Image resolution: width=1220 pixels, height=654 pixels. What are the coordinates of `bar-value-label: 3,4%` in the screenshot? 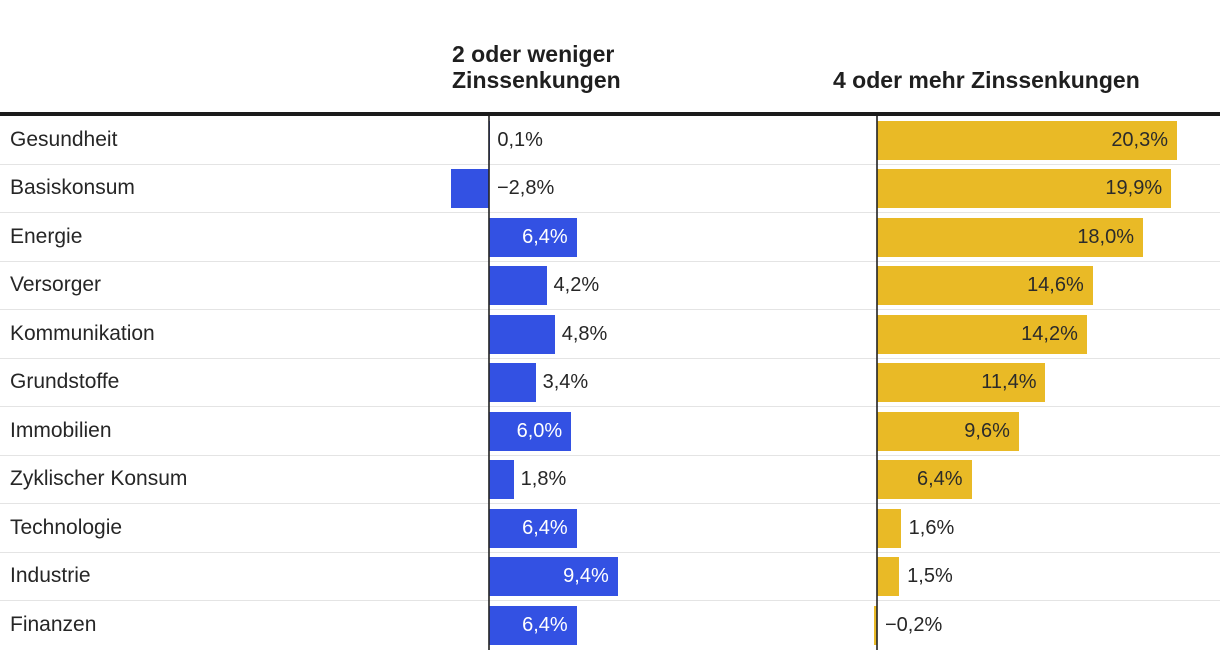 It's located at (565, 382).